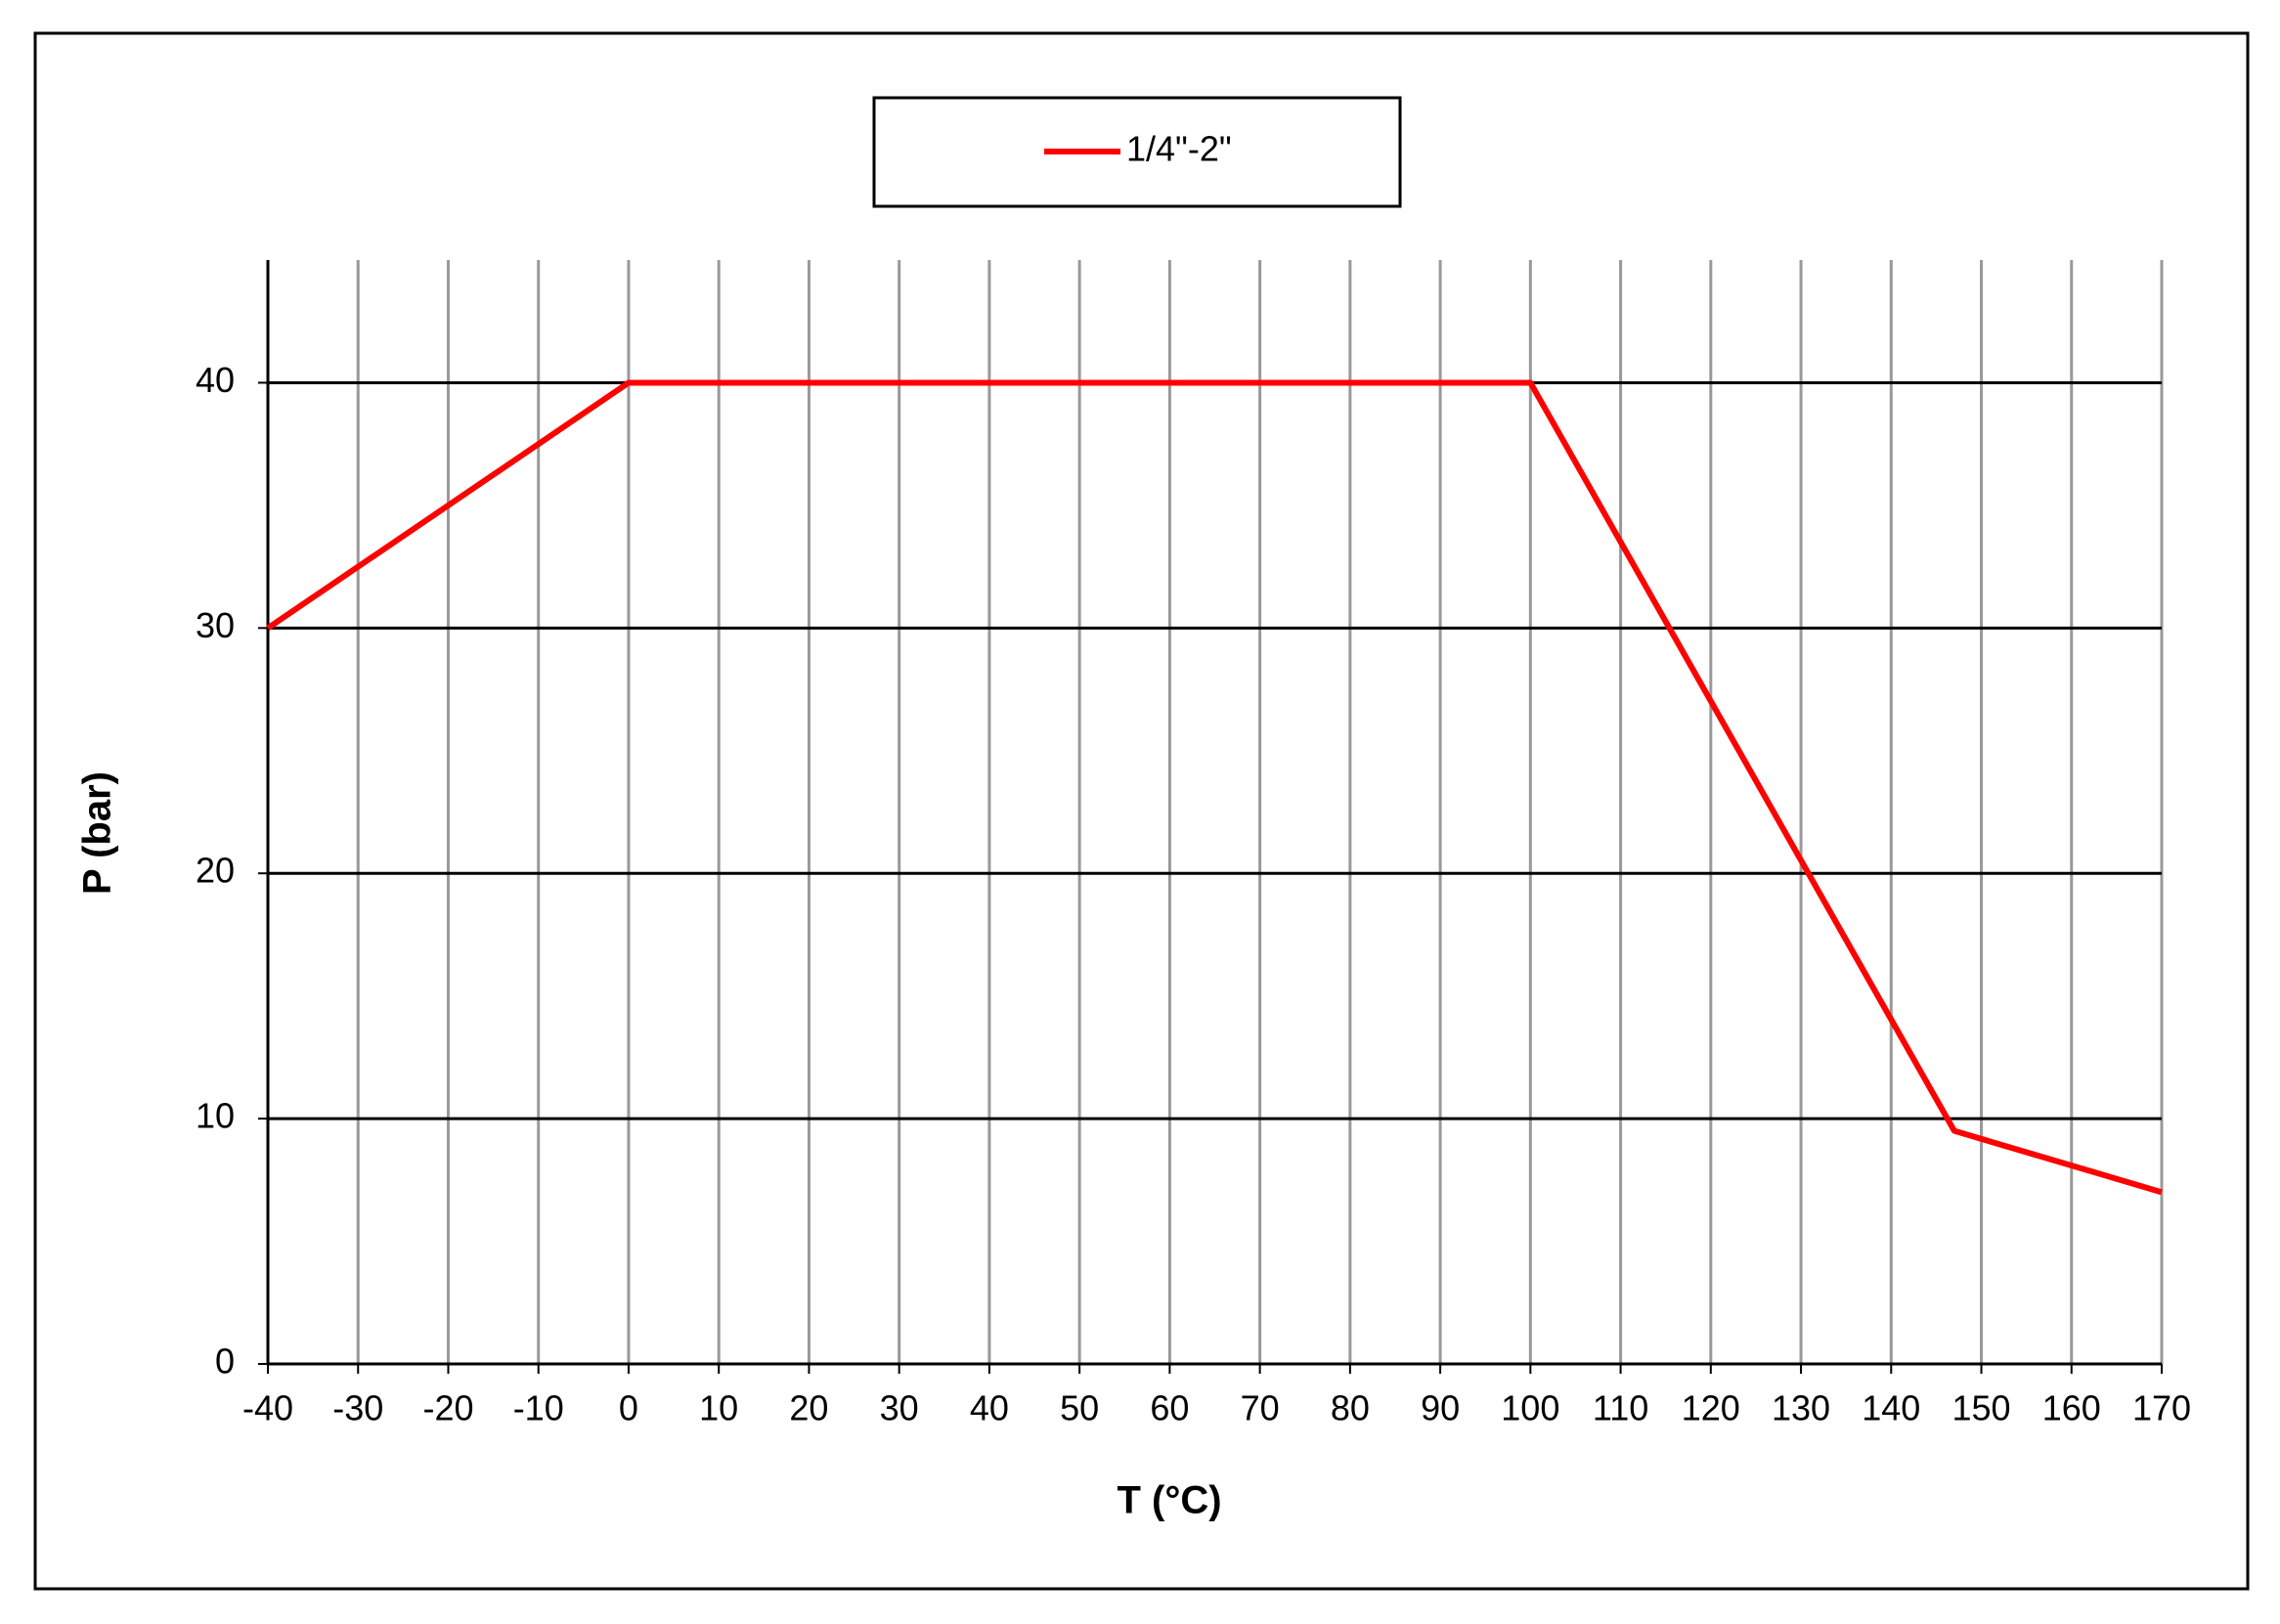  Describe the element at coordinates (1169, 1501) in the screenshot. I see `x-axis-title: T (°C)` at that location.